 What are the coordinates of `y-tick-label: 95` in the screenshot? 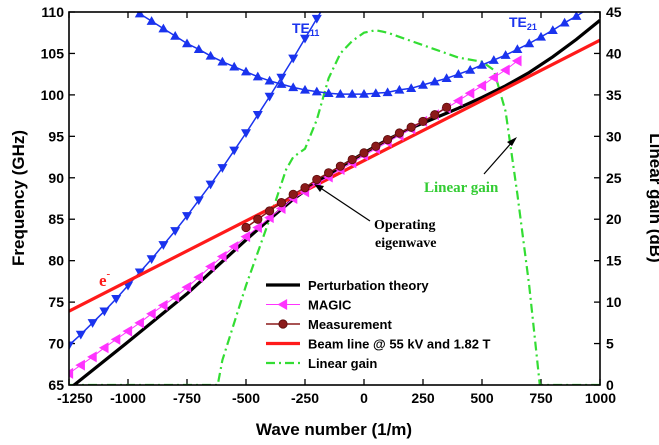 It's located at (56, 136).